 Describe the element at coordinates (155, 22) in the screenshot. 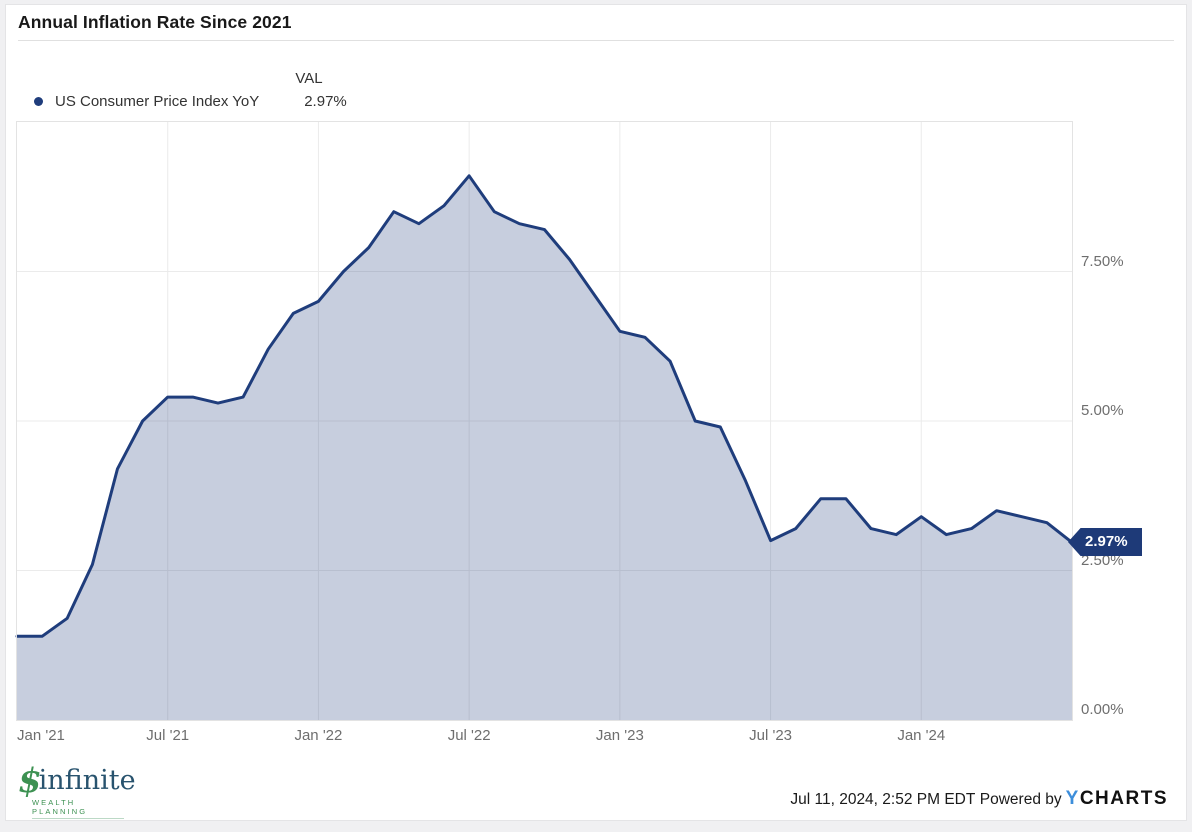

I see `chart-title: Annual Inflation Rate Since 2021` at that location.